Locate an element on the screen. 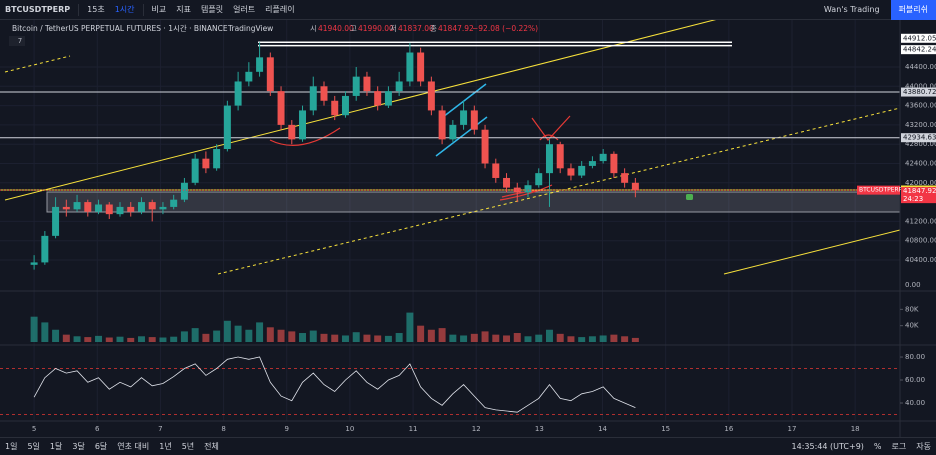 Image resolution: width=936 pixels, height=455 pixels. x-tick-label: 7 is located at coordinates (160, 429).